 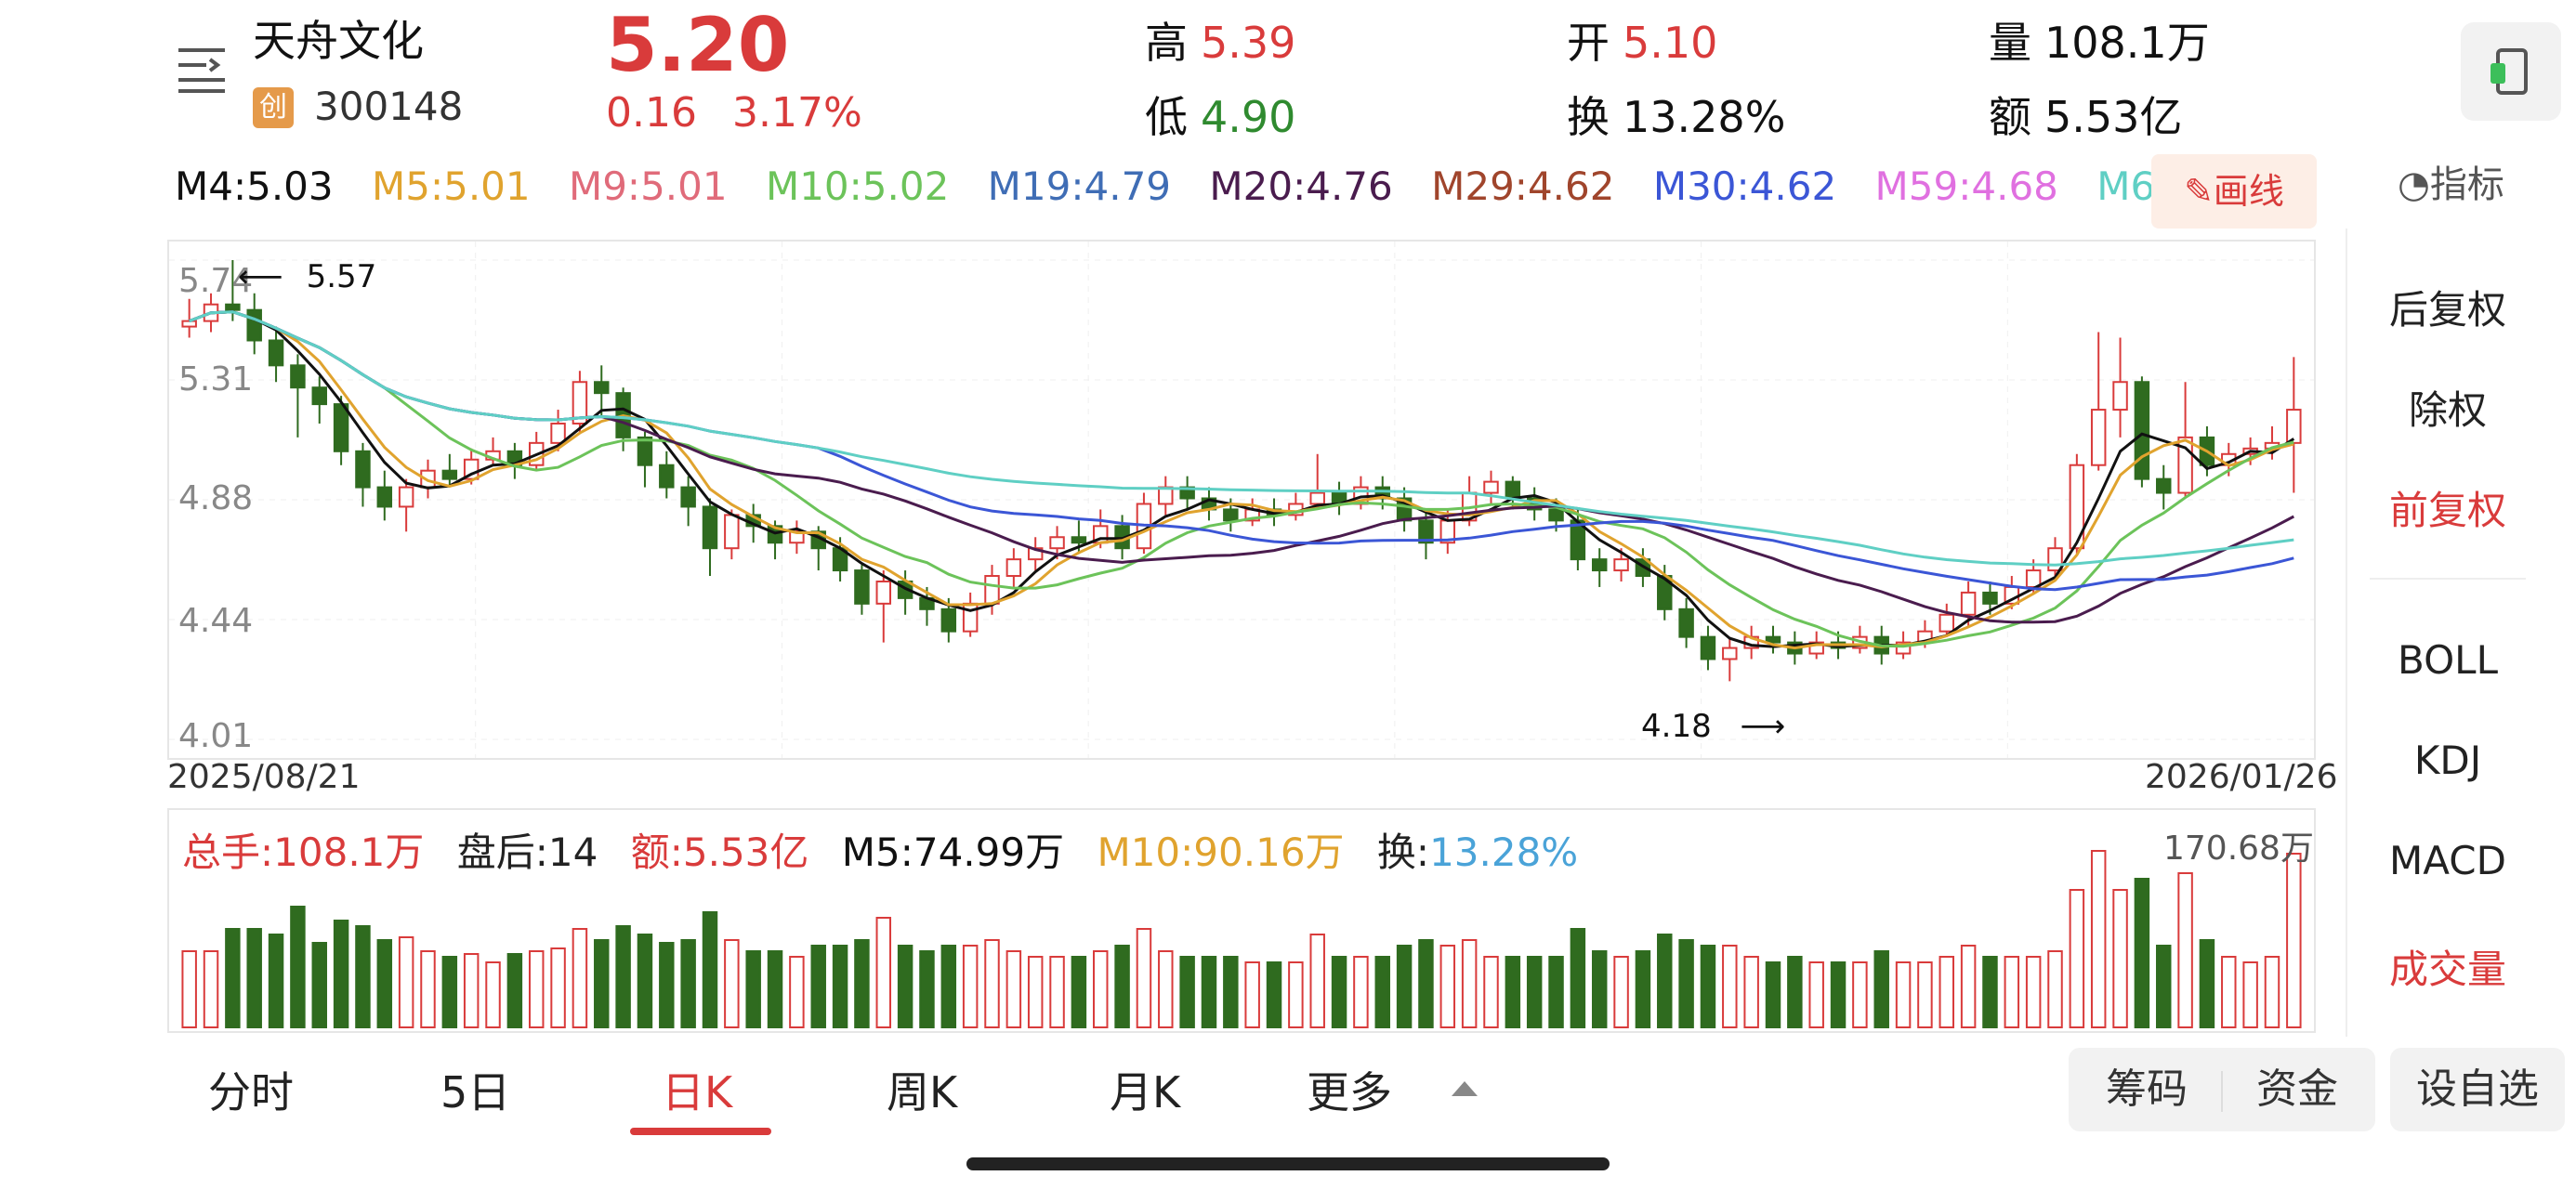 What do you see at coordinates (1763, 727) in the screenshot?
I see `right-arrow-icon: ⟶` at bounding box center [1763, 727].